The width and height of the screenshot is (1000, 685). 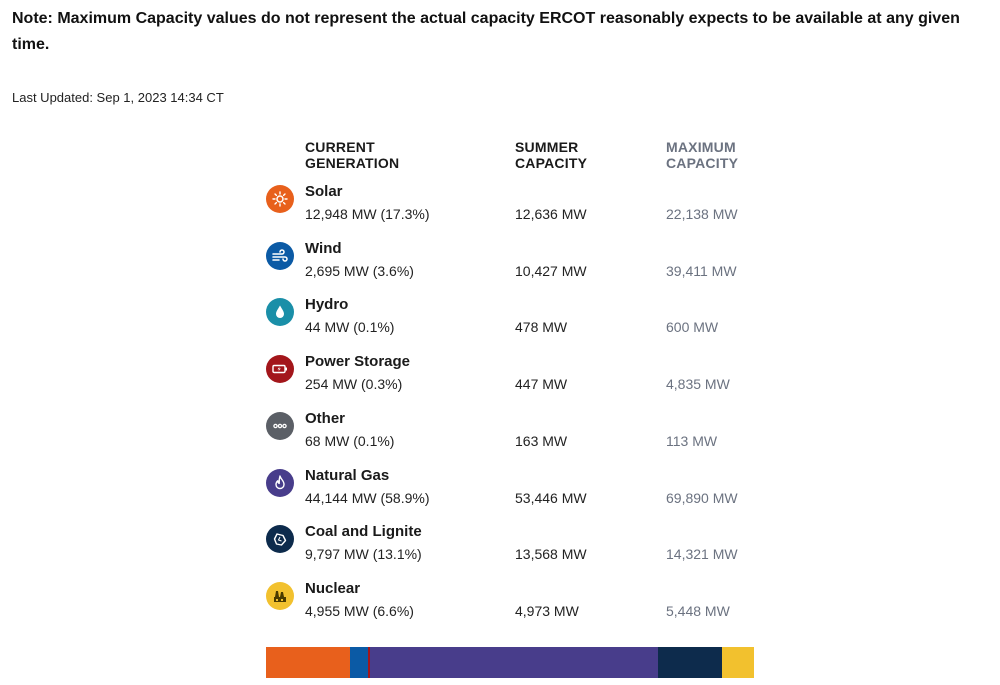 I want to click on wind-icon, so click(x=280, y=255).